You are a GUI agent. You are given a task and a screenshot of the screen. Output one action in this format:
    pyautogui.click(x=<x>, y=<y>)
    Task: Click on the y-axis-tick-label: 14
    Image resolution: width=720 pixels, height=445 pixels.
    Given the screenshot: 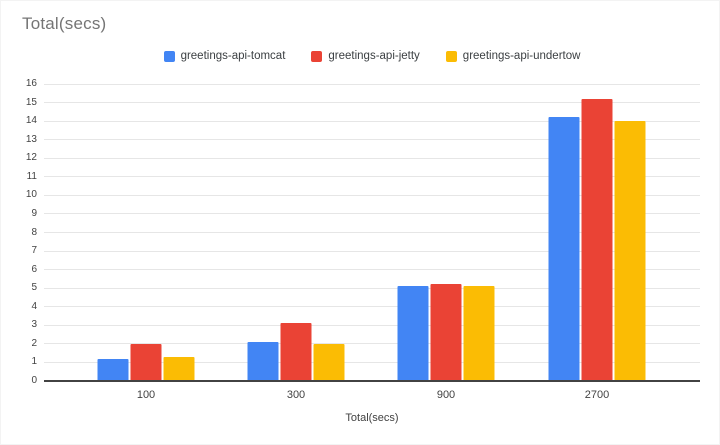 What is the action you would take?
    pyautogui.click(x=31, y=121)
    